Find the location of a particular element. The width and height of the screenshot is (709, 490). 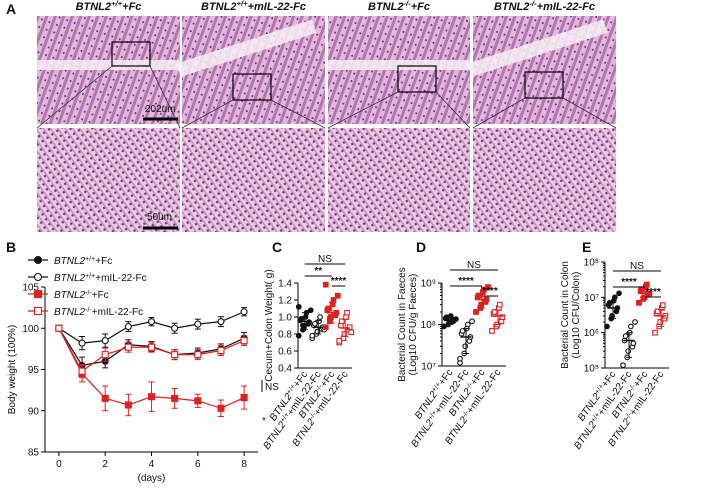

x-tick-label: 4 is located at coordinates (152, 464).